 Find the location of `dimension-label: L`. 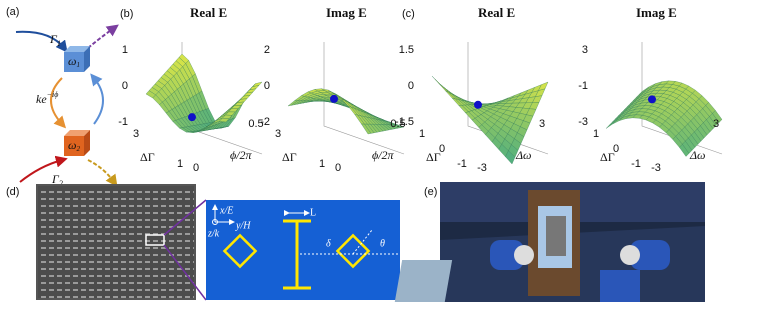

dimension-label: L is located at coordinates (313, 212).